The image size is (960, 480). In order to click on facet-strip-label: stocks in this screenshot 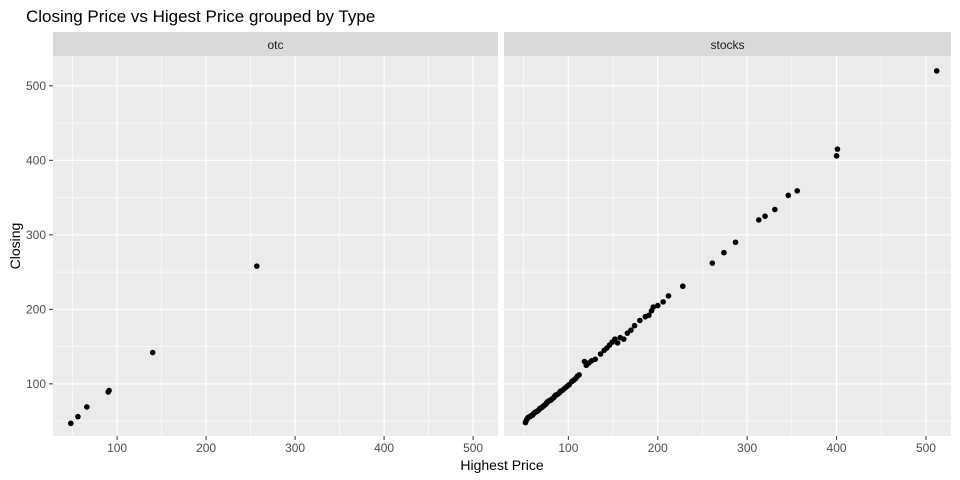, I will do `click(727, 45)`.